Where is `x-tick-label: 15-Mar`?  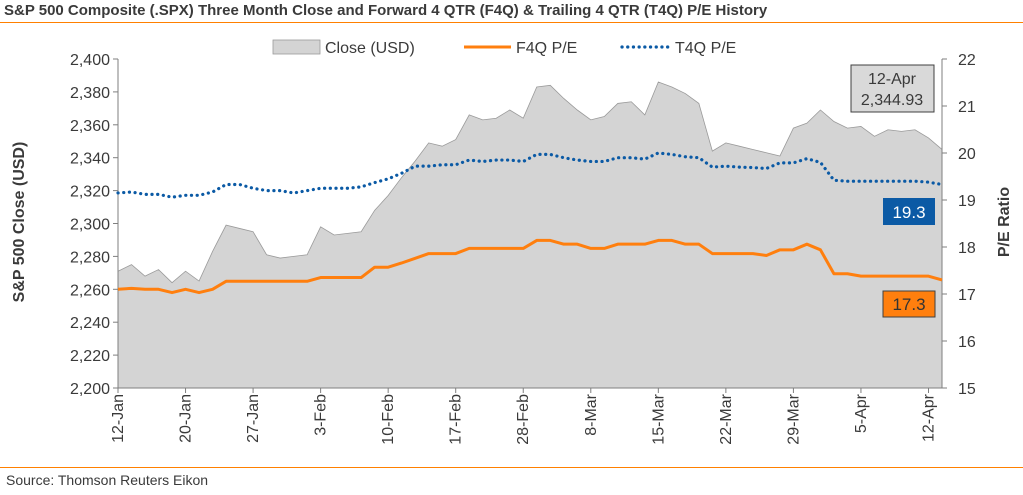
x-tick-label: 15-Mar is located at coordinates (658, 418).